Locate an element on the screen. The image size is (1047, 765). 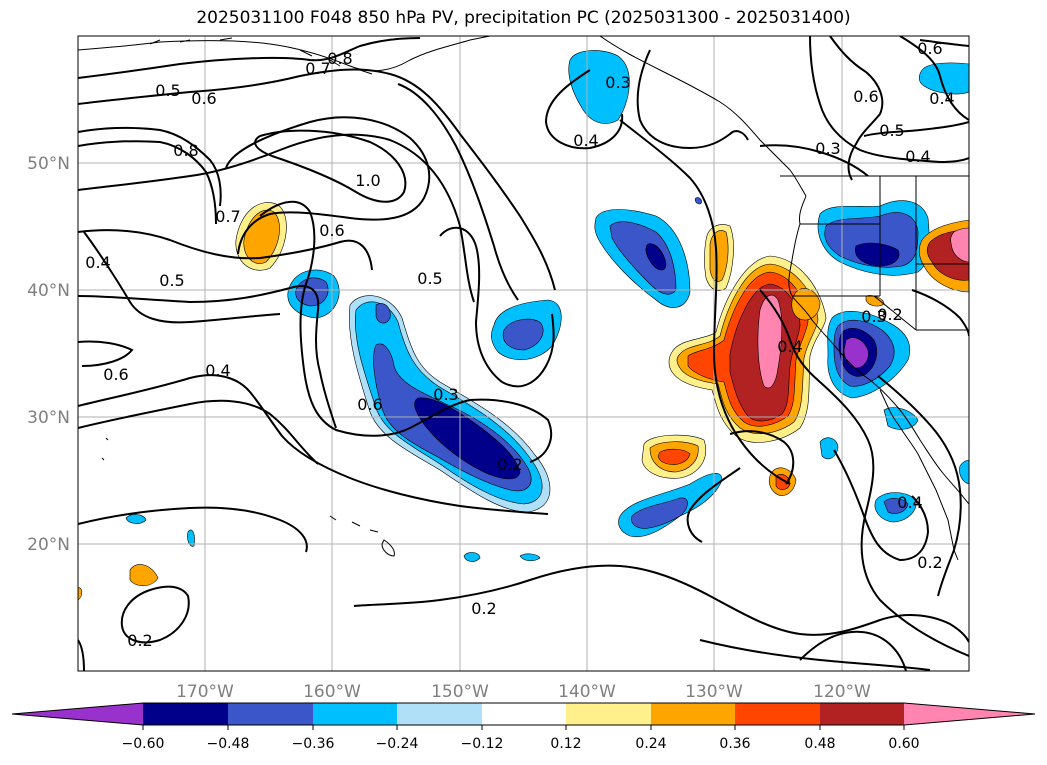
coastline-alaska-panhandle is located at coordinates (703, 116).